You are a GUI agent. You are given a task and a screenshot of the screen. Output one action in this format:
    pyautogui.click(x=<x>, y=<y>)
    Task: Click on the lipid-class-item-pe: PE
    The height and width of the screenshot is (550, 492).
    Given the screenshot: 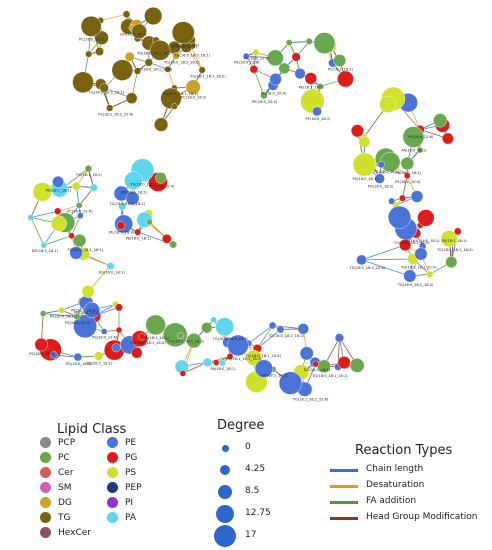 What is the action you would take?
    pyautogui.click(x=121, y=442)
    